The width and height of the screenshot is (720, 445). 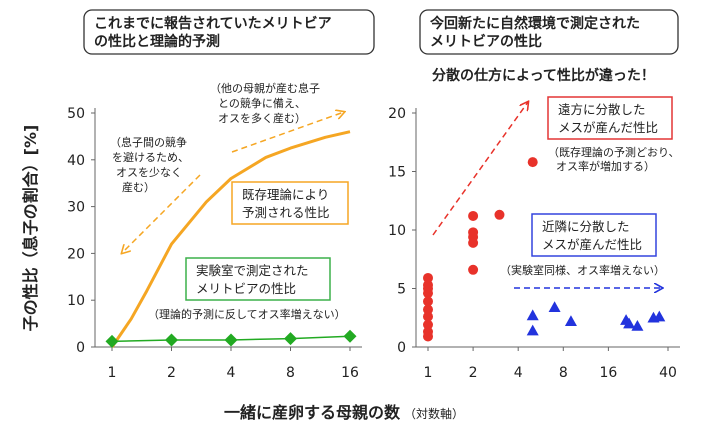 I want to click on right-title-line-1: 今回新たに自然環境で測定された, so click(x=534, y=23).